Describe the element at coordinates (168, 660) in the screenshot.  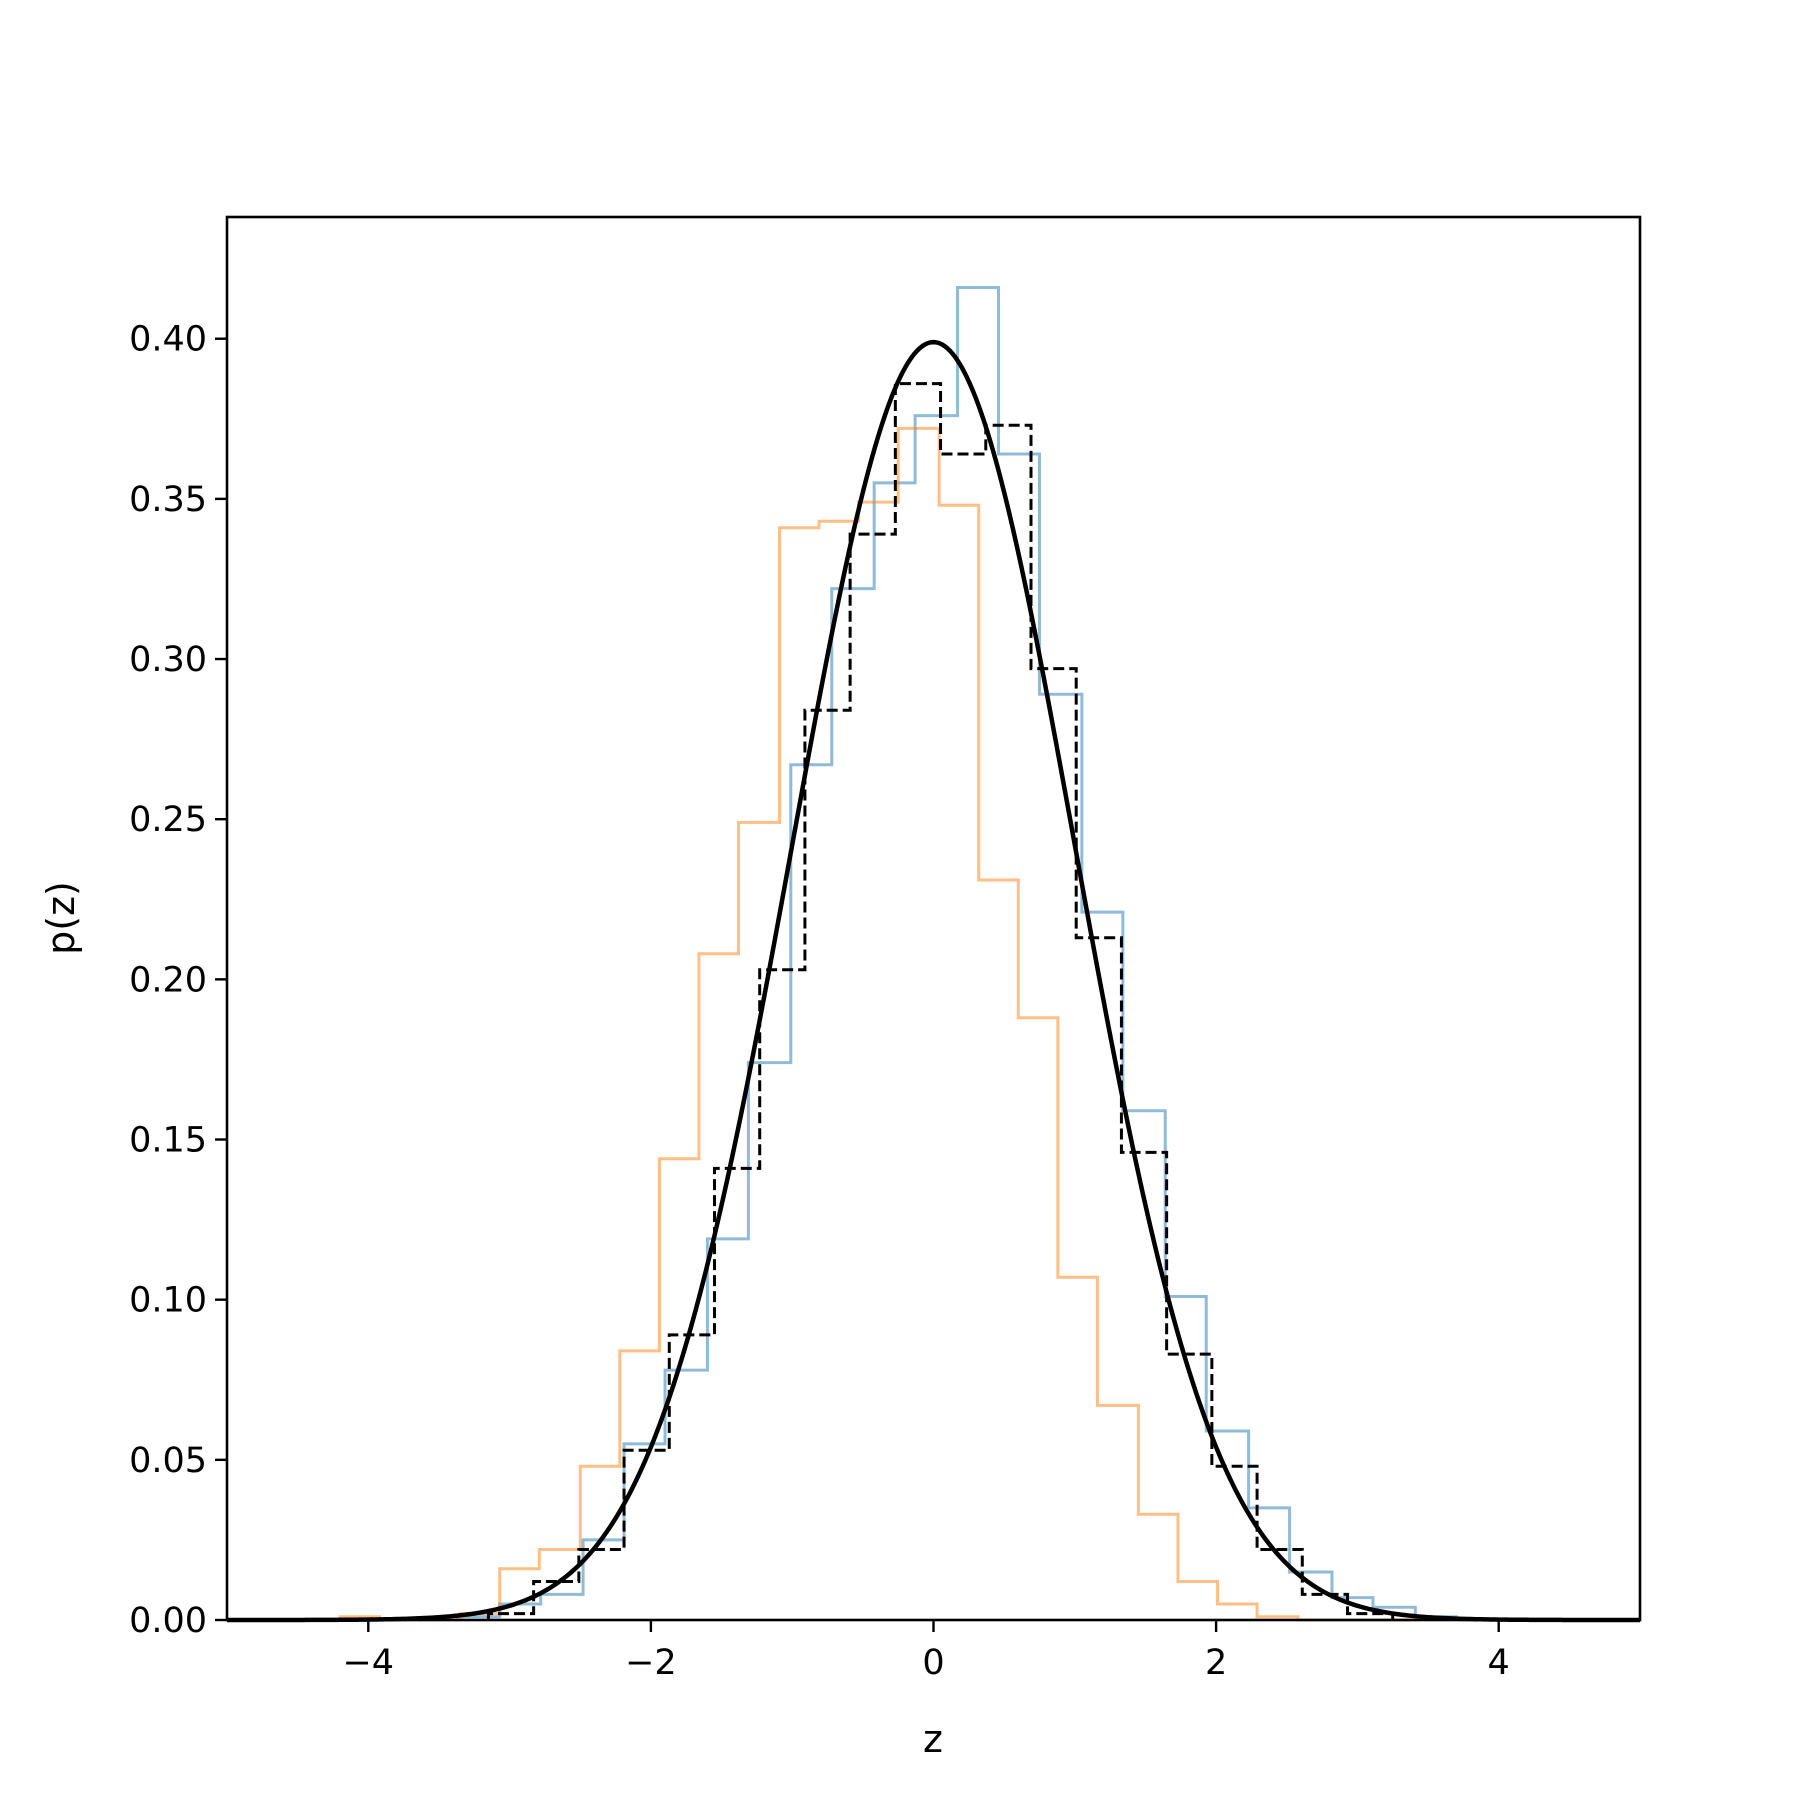
I see `y-tick-label: 0.30` at that location.